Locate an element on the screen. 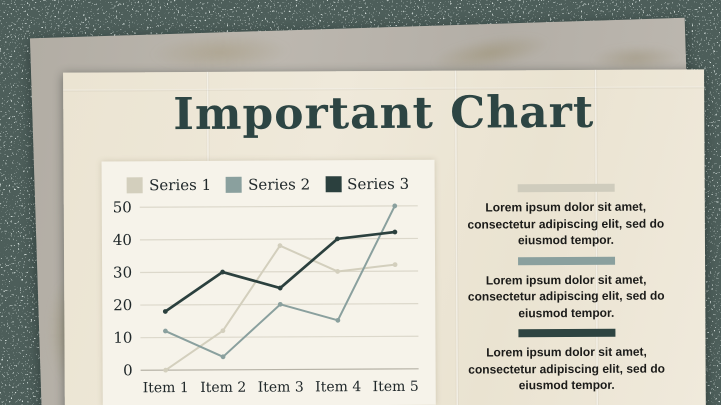  slide-title: Important Chart is located at coordinates (384, 113).